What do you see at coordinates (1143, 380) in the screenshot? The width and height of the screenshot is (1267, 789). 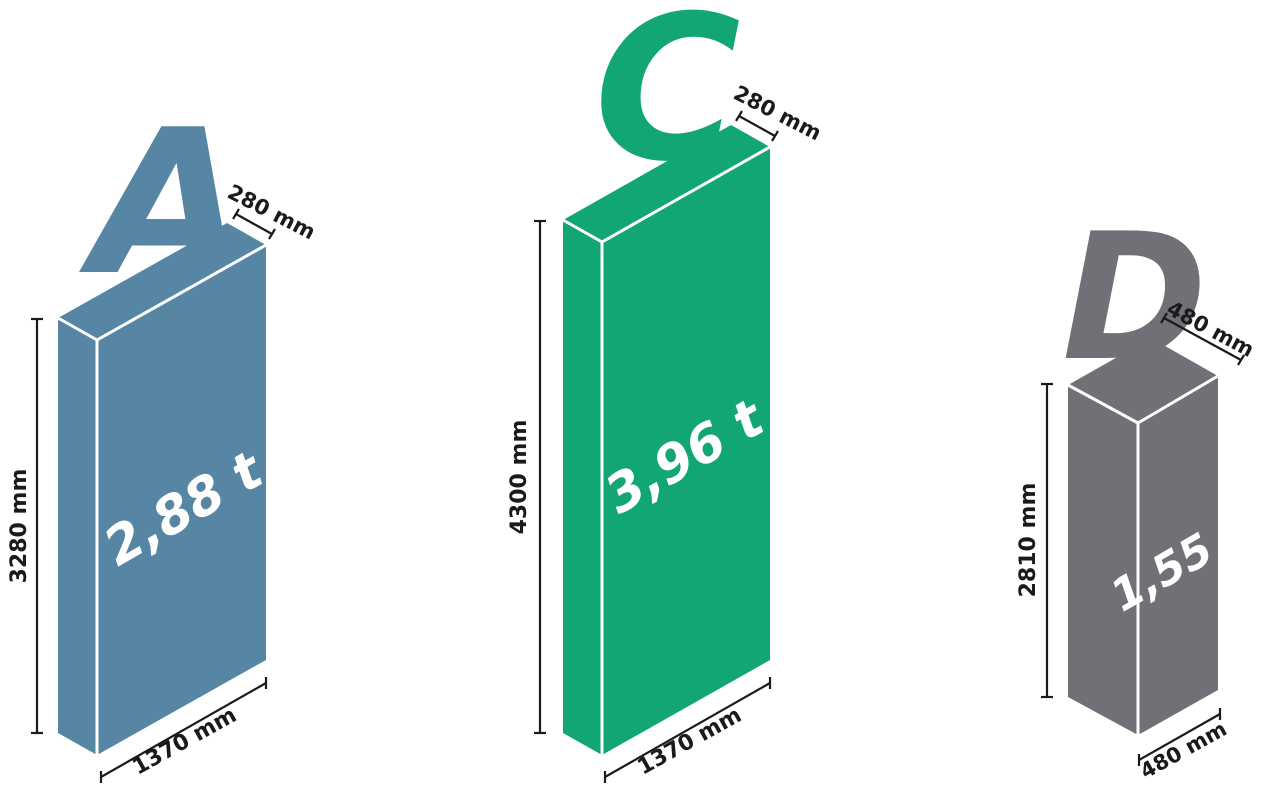 I see `block-d-top-face` at bounding box center [1143, 380].